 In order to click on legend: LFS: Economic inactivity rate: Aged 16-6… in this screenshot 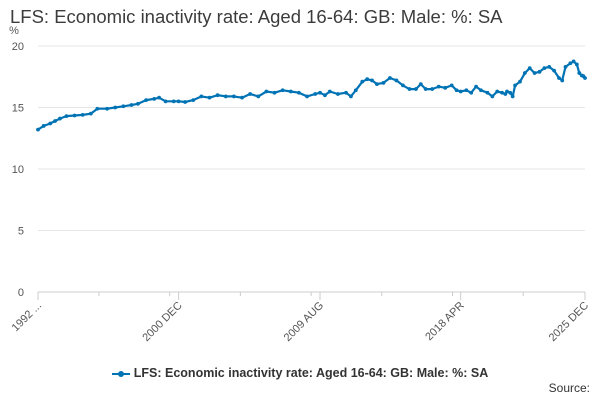, I will do `click(300, 373)`.